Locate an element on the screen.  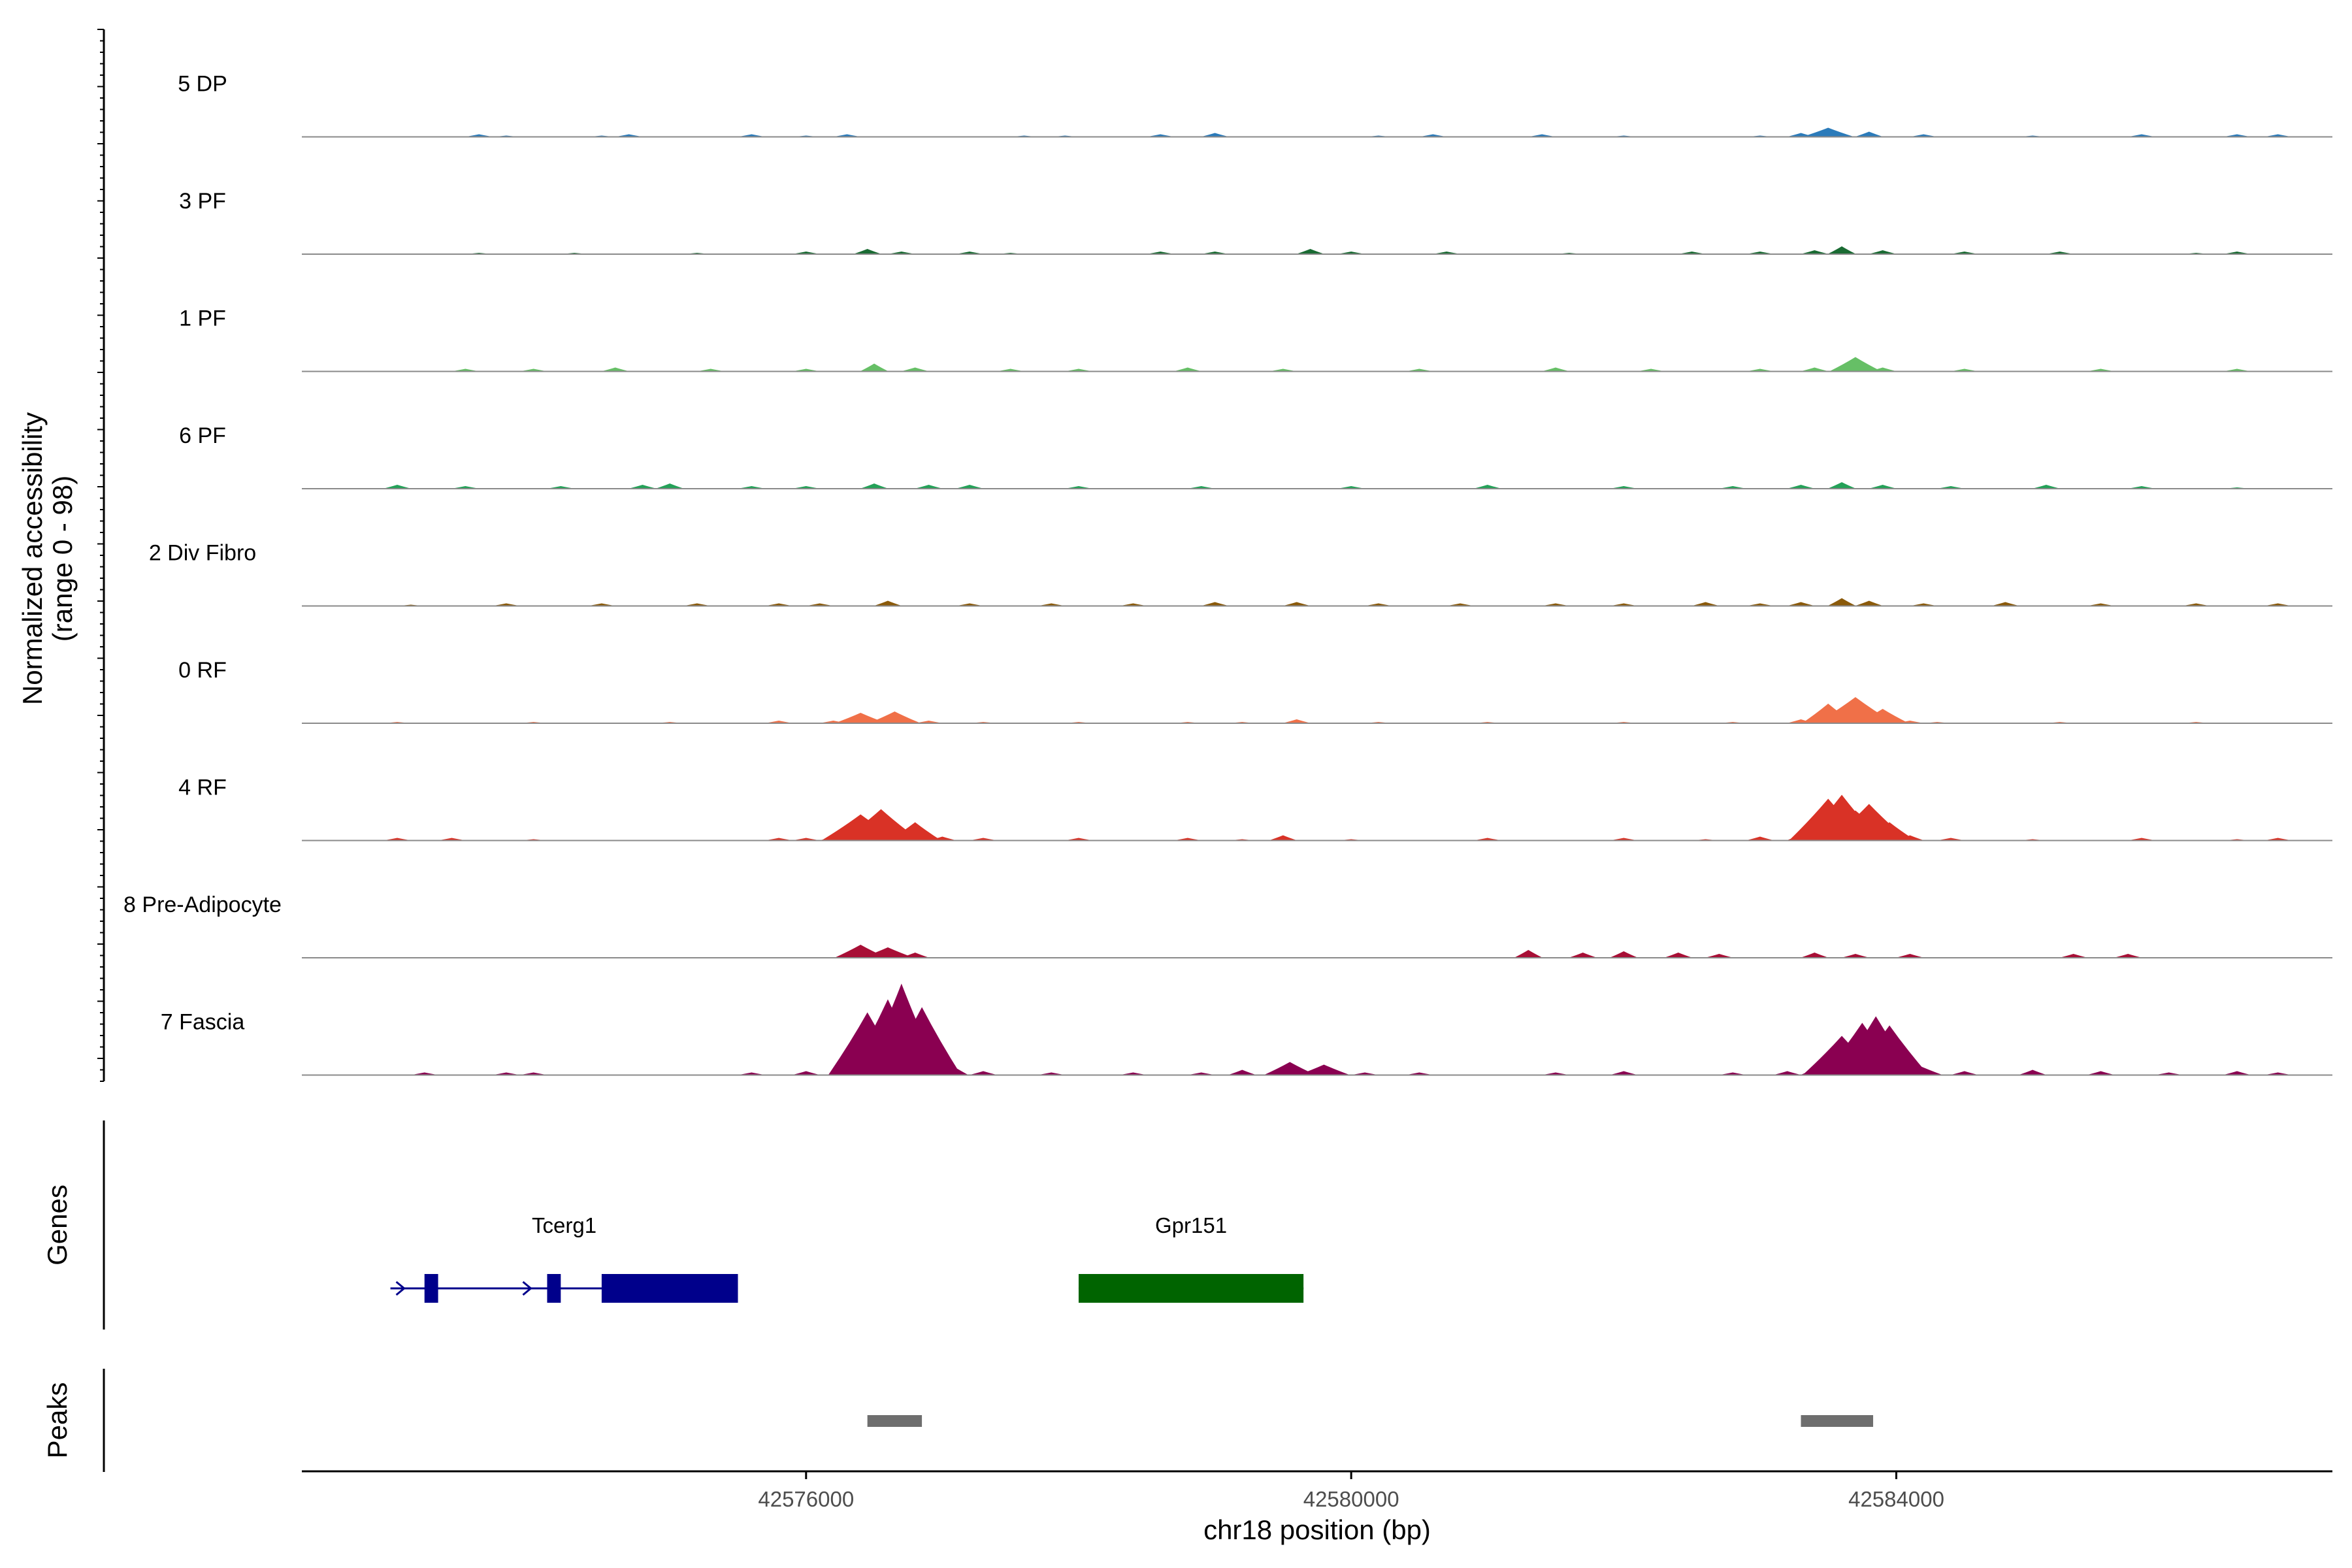
track-label: 7 Fascia is located at coordinates (203, 1022).